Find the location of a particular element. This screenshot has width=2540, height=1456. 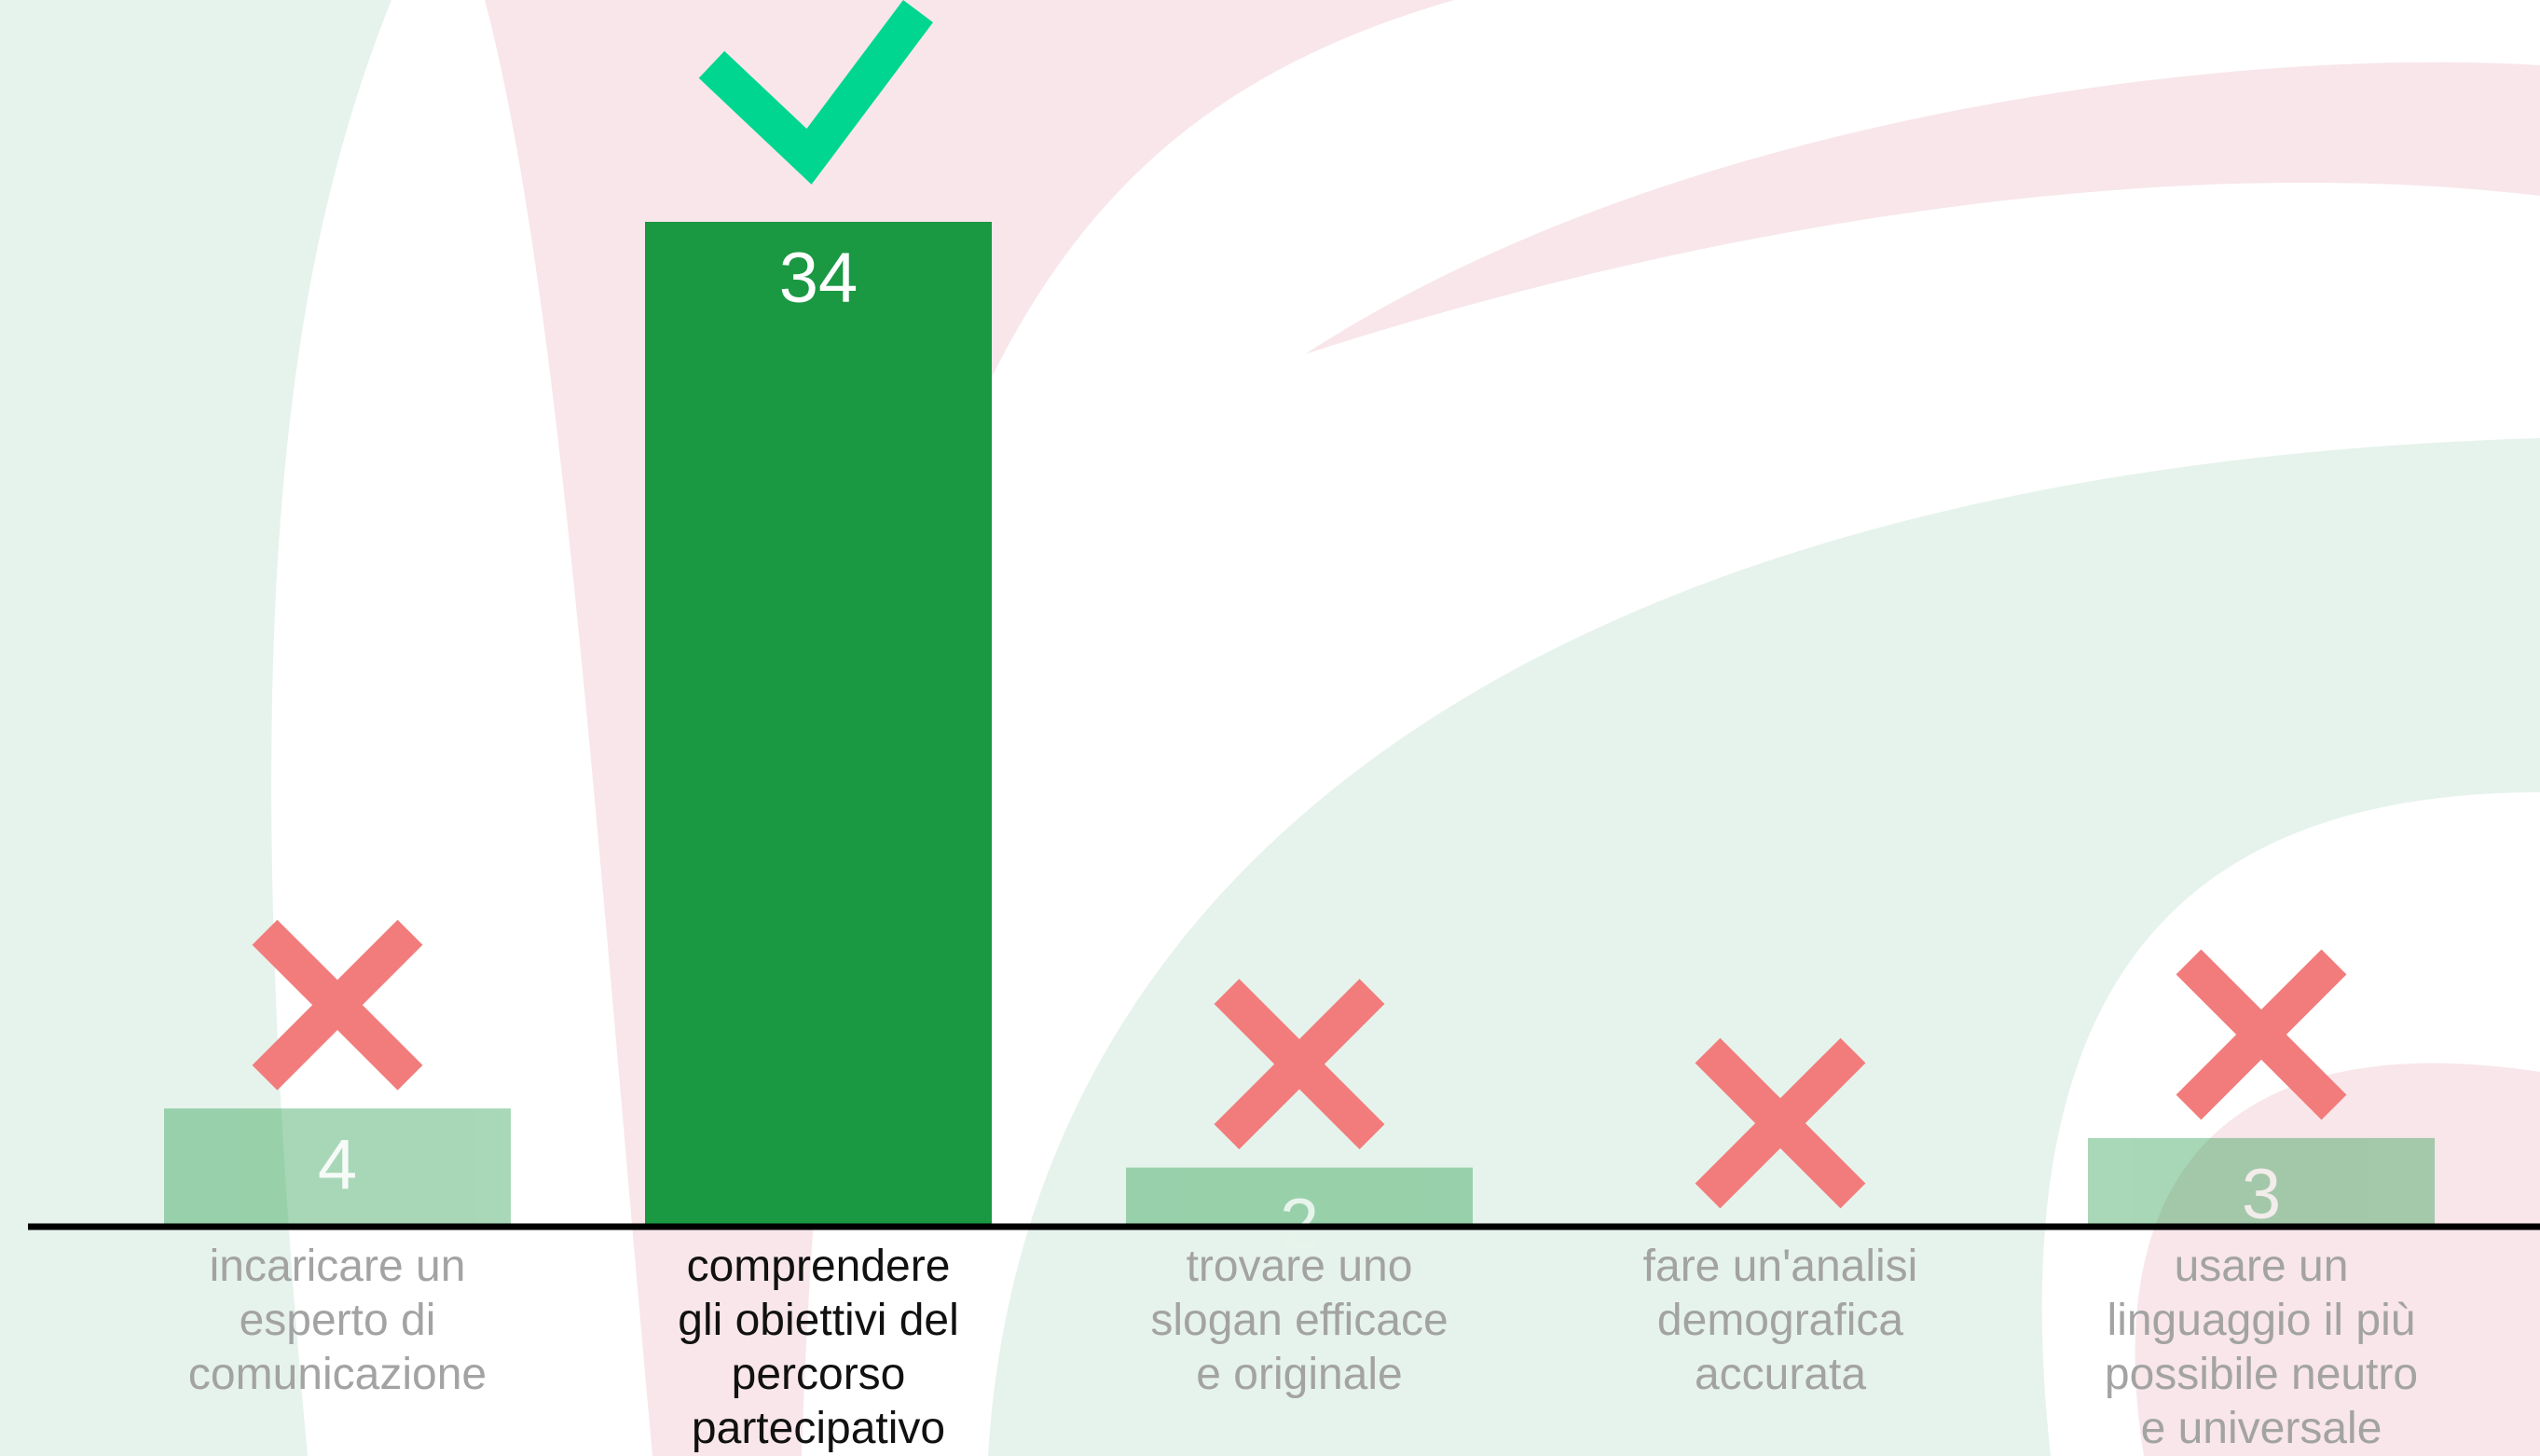

category-label: incaricare un esperto di comunicazione is located at coordinates (337, 1320).